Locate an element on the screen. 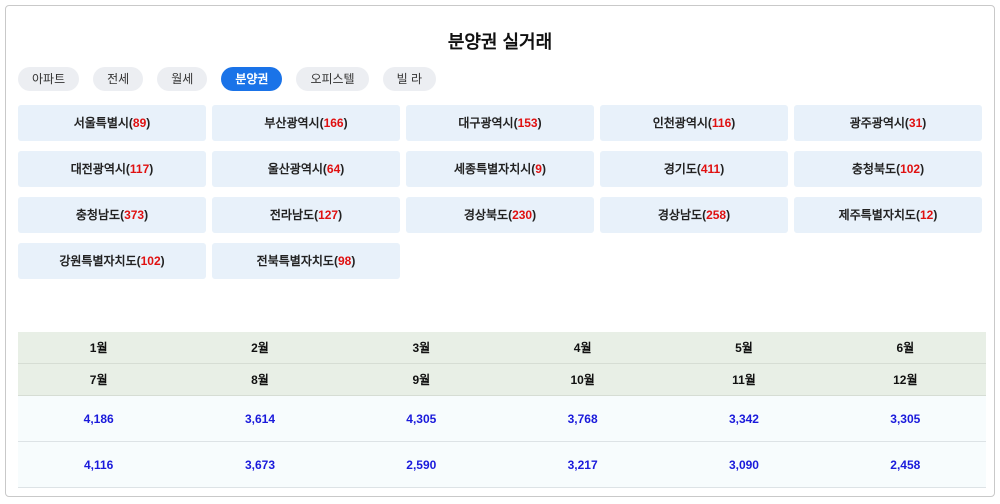 This screenshot has width=1000, height=504. tab: 오피스텔 is located at coordinates (332, 79).